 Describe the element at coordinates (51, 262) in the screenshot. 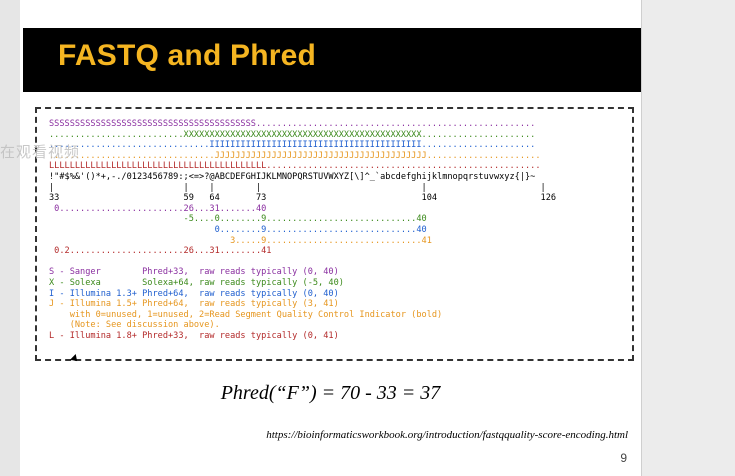

I see `encoding-row` at that location.